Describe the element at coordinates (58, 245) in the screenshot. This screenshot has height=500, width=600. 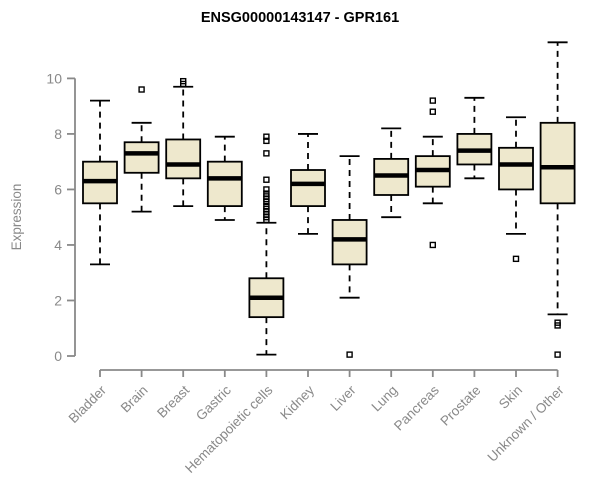
I see `y-tick-label: 4` at that location.